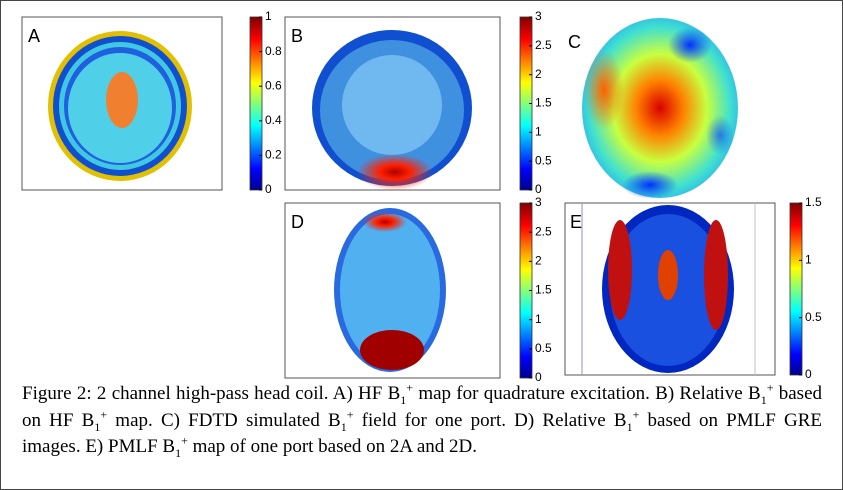 The image size is (843, 490). Describe the element at coordinates (122, 103) in the screenshot. I see `panel-a-image` at that location.